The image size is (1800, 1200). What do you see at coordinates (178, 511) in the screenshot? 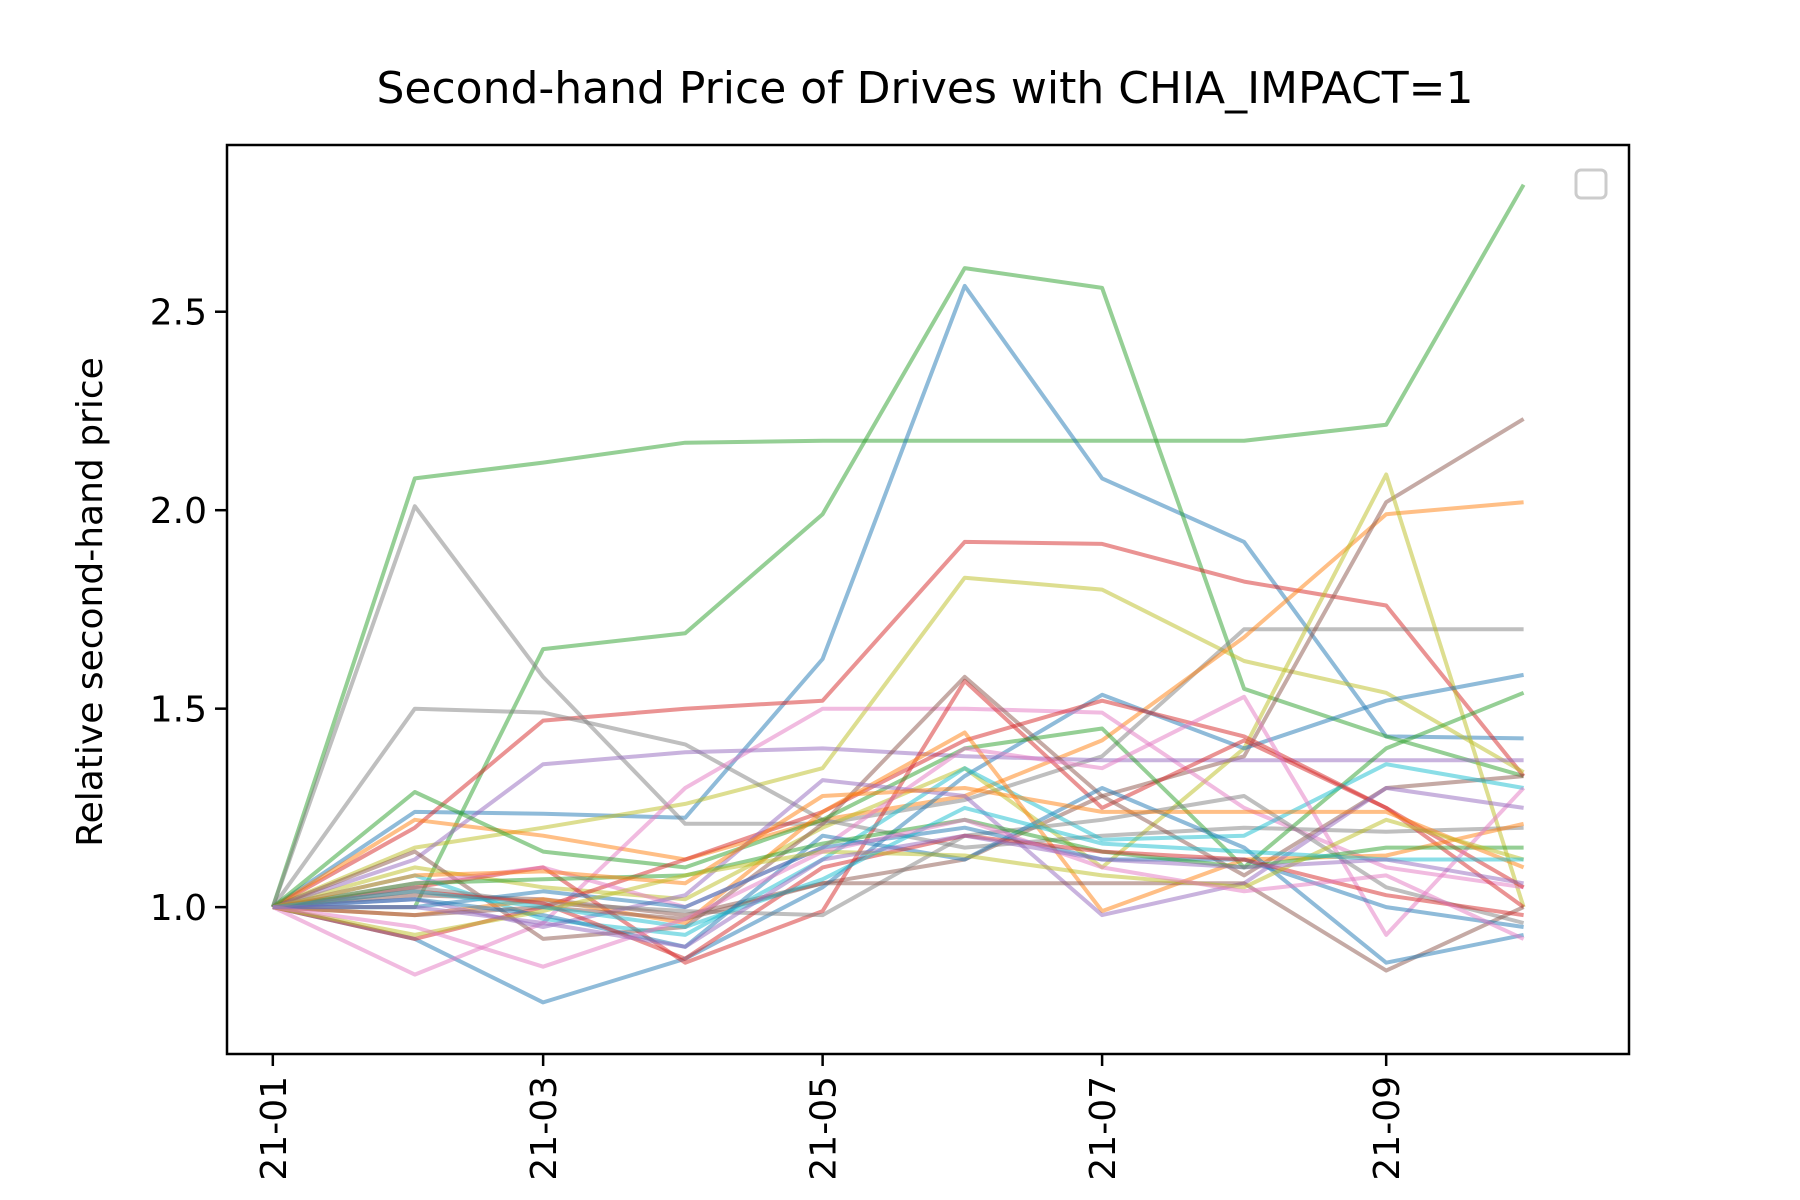
I see `y-tick-label: 2.0` at bounding box center [178, 511].